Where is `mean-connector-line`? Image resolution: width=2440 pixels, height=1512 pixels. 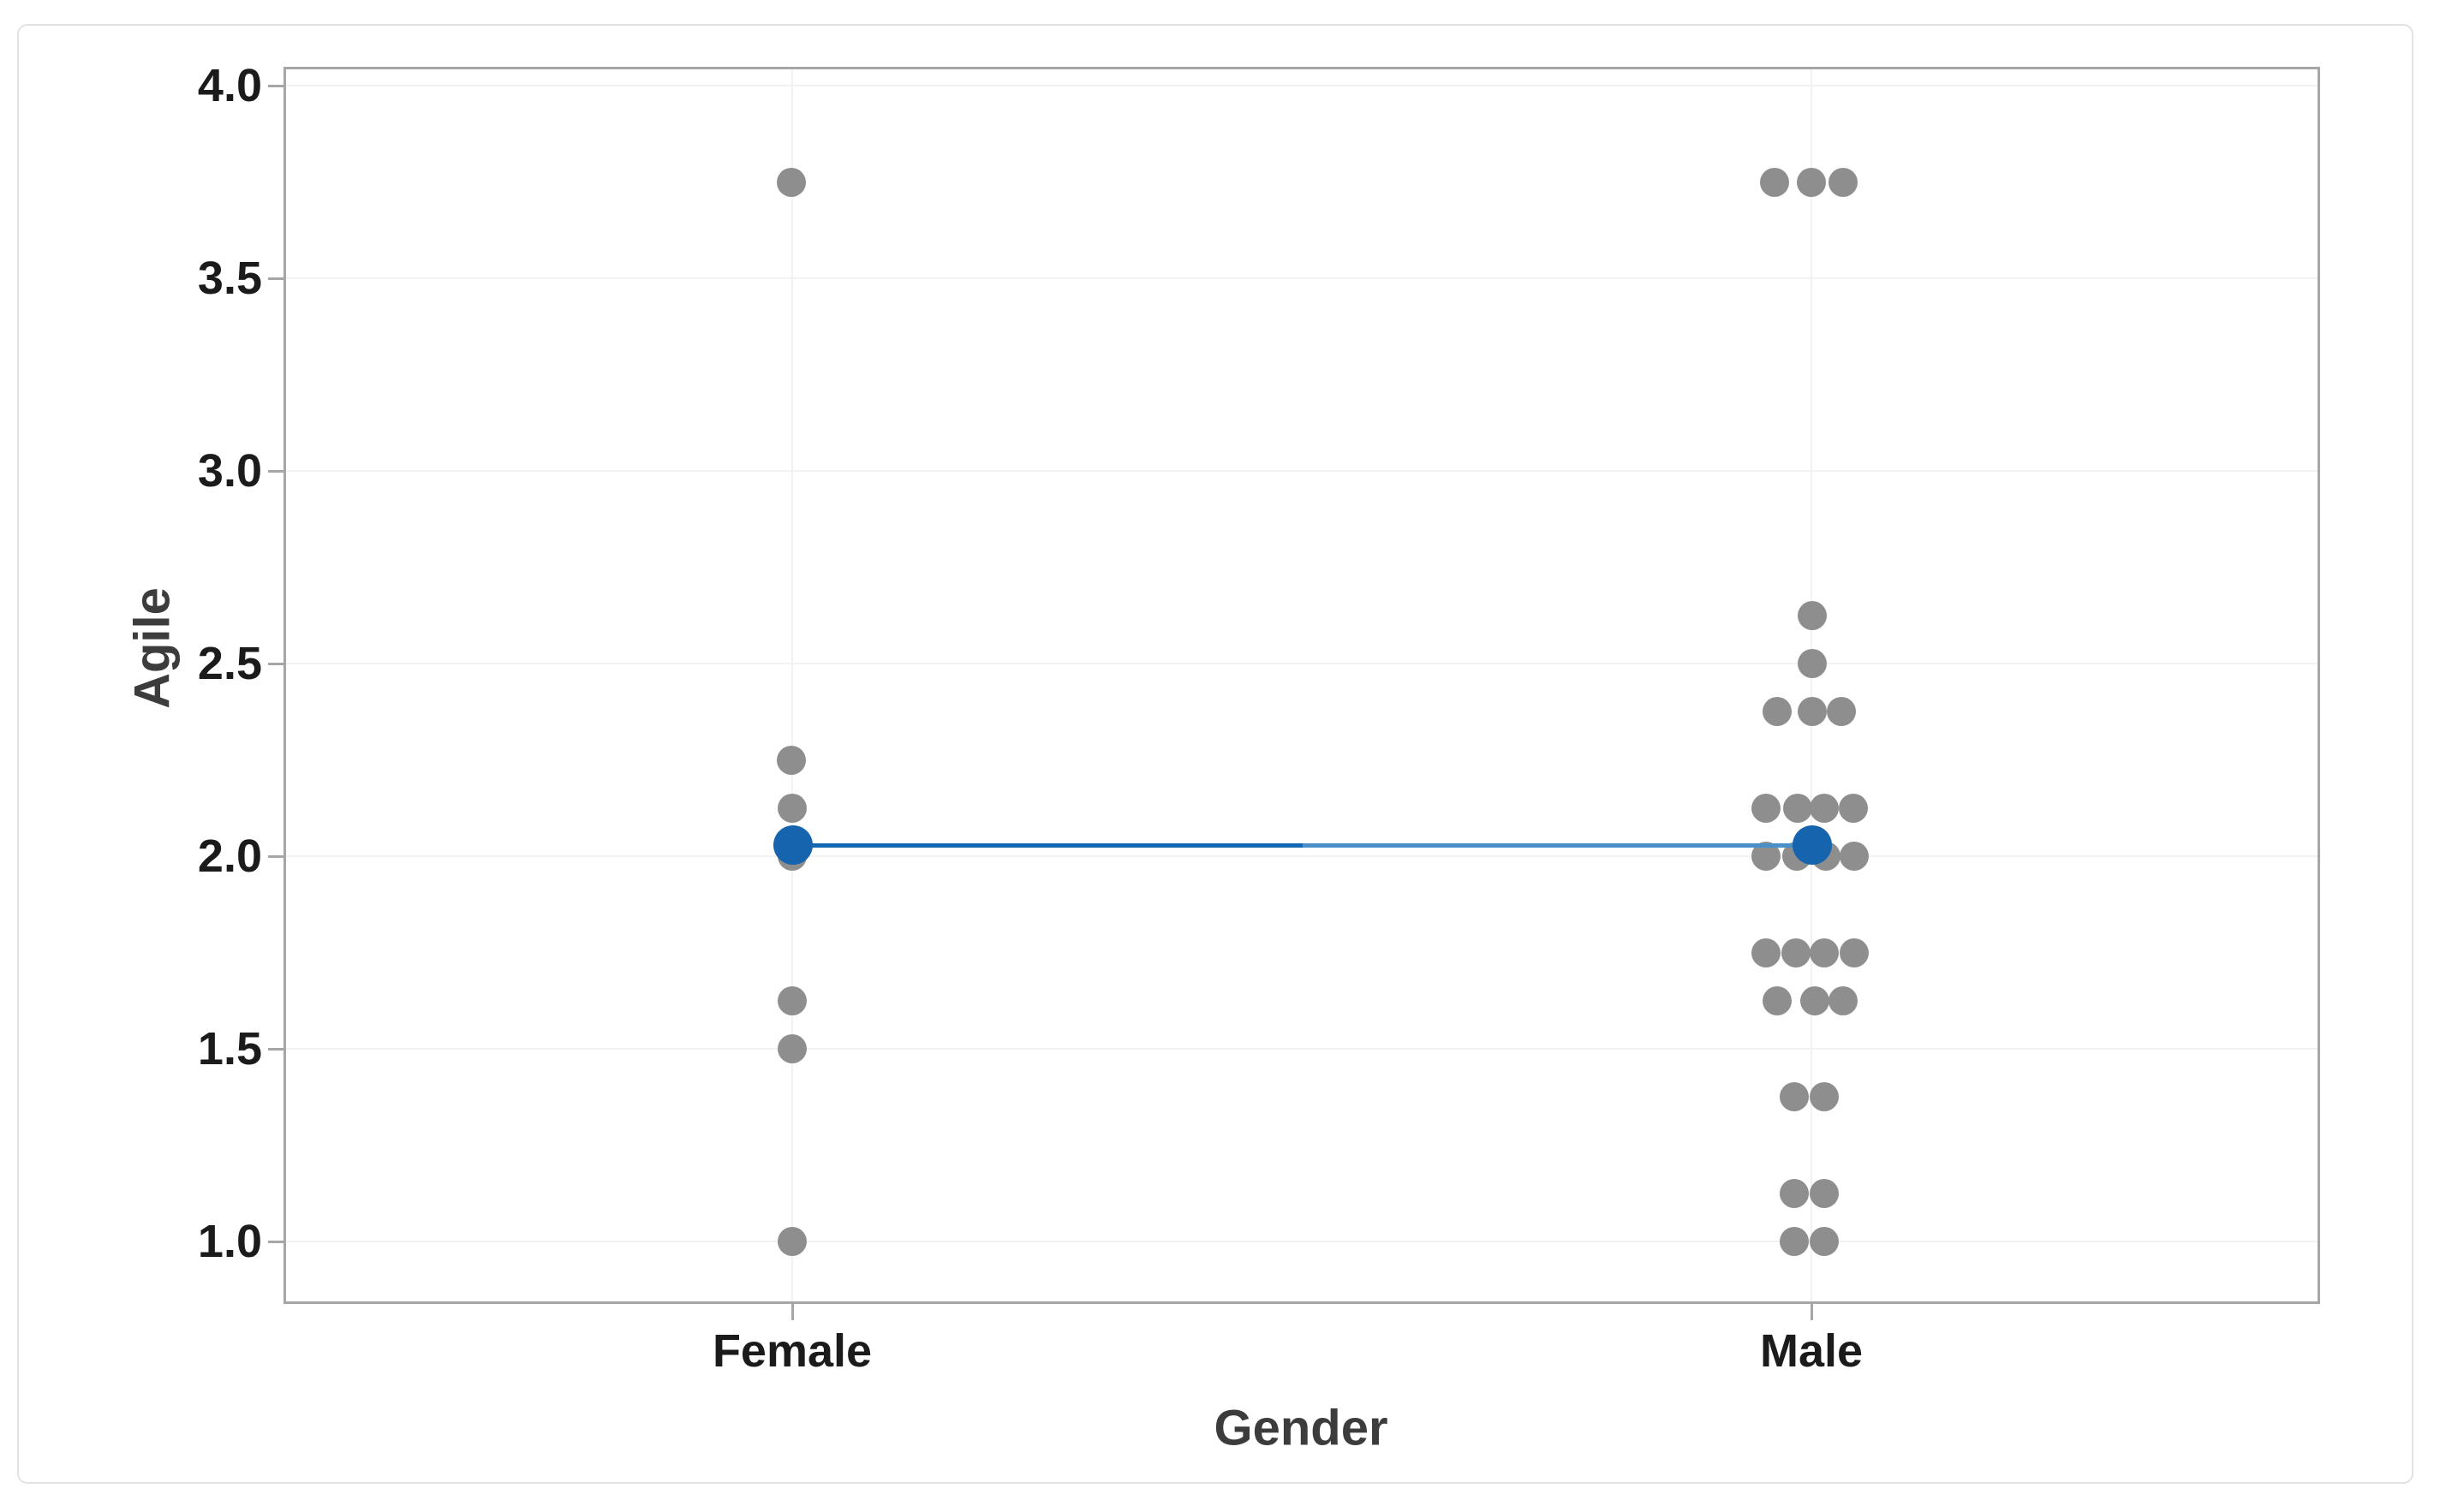
mean-connector-line is located at coordinates (1302, 845).